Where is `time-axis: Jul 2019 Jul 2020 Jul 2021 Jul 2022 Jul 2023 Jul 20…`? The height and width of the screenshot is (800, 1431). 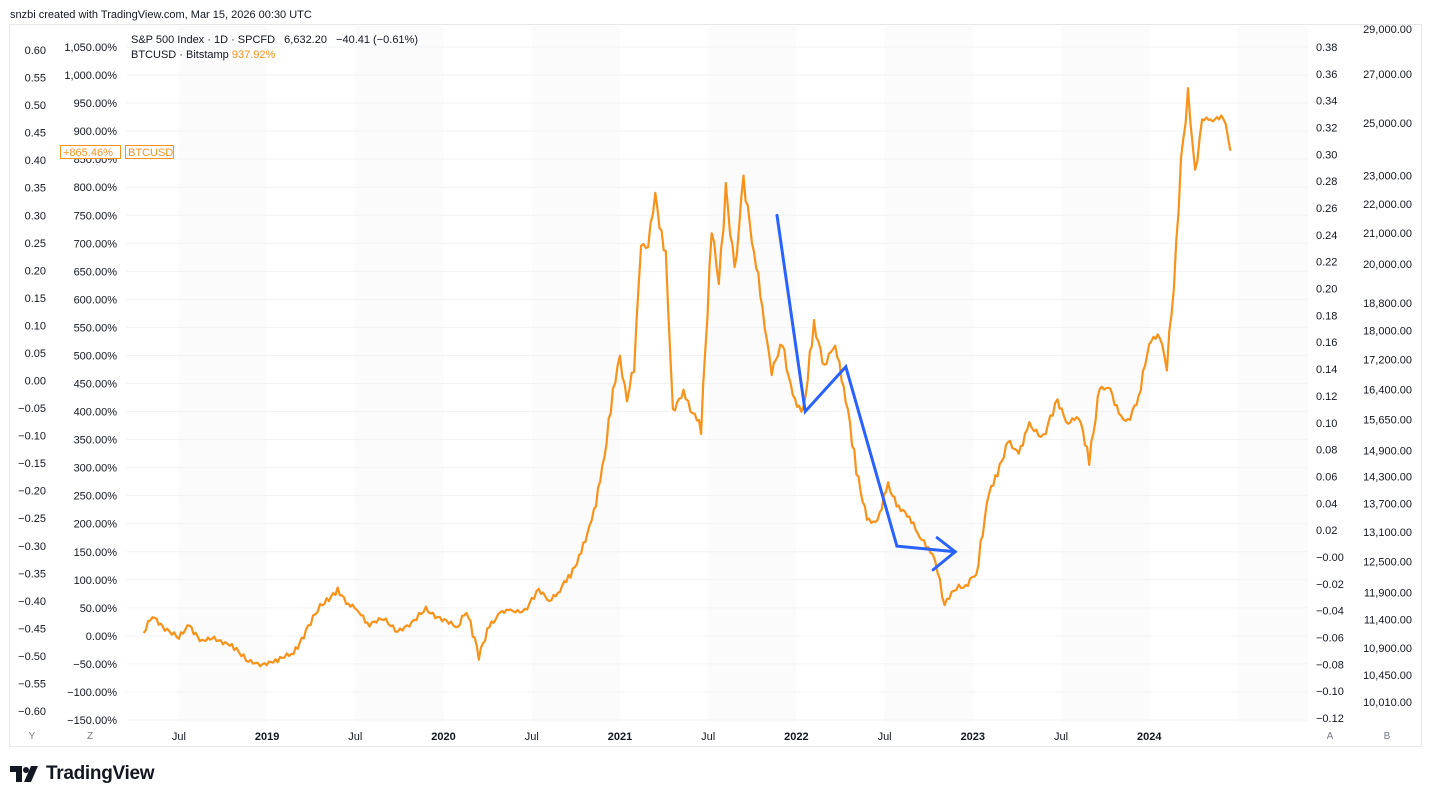
time-axis: Jul 2019 Jul 2020 Jul 2021 Jul 2022 Jul 2023 Jul 20… is located at coordinates (667, 737).